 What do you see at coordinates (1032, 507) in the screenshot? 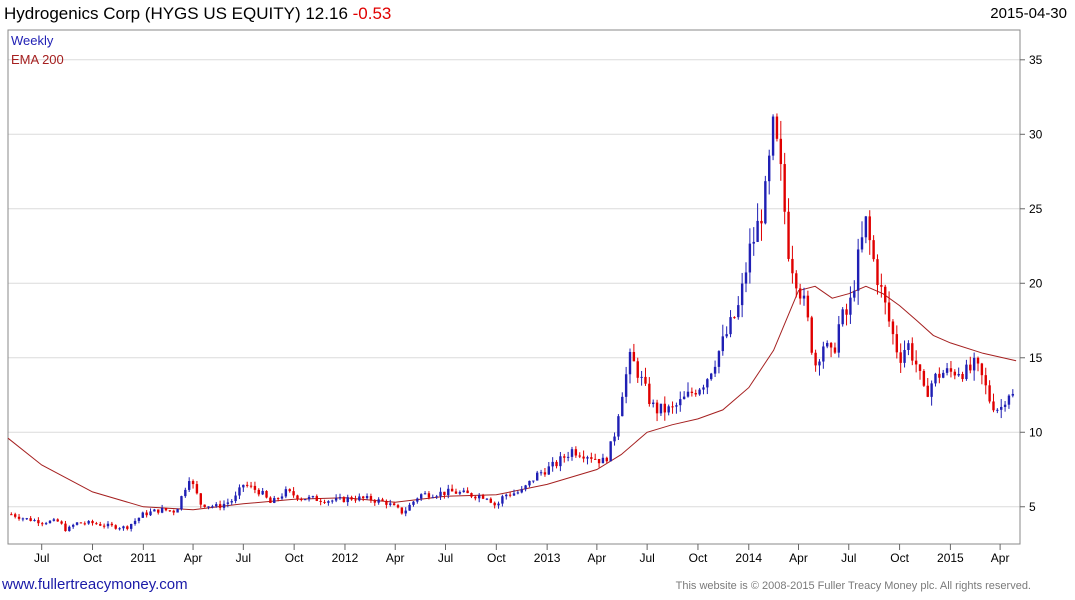
I see `y-tick-label: 5` at bounding box center [1032, 507].